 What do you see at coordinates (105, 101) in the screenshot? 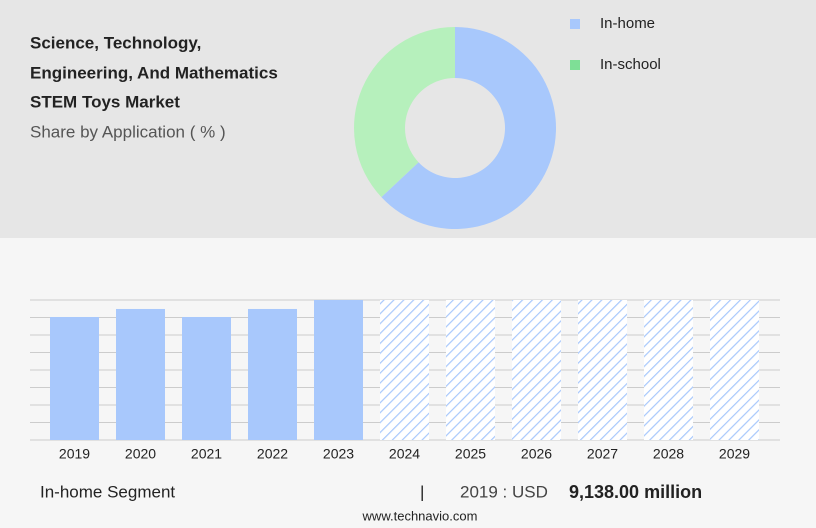
I see `title-line: STEM Toys Market` at bounding box center [105, 101].